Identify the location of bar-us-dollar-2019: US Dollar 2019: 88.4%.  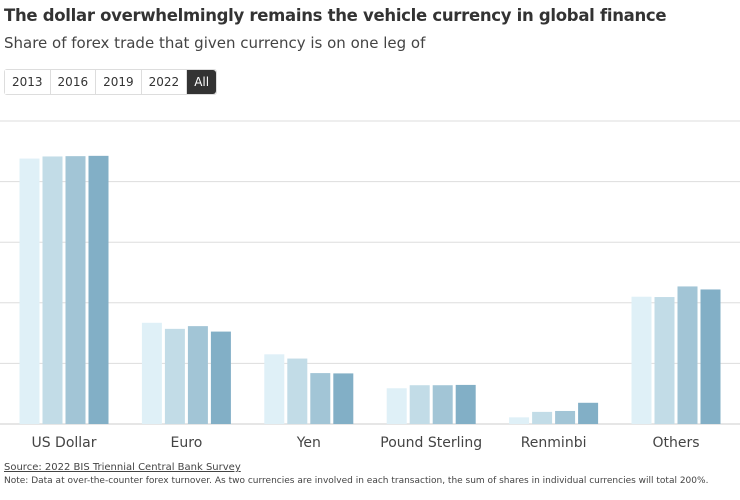
(75, 290).